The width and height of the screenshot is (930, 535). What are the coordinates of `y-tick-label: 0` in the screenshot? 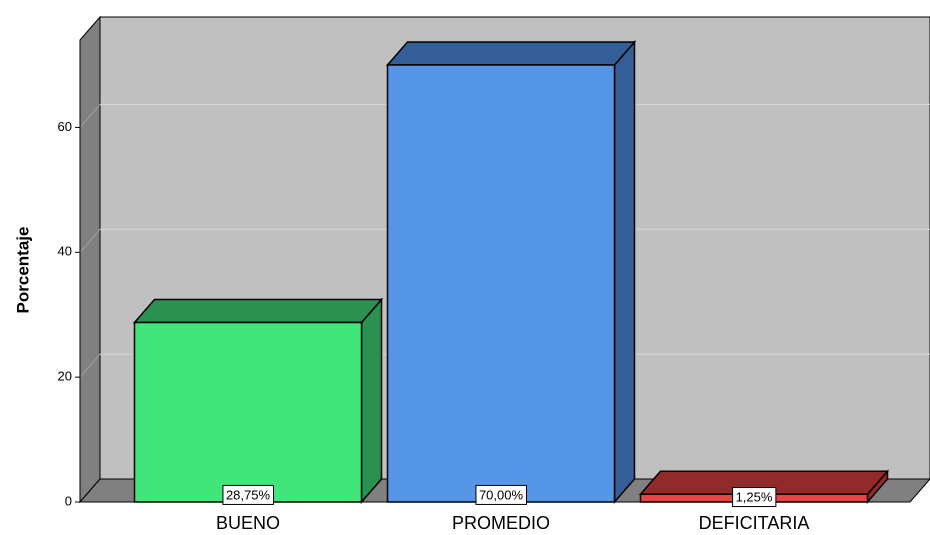 It's located at (68, 500).